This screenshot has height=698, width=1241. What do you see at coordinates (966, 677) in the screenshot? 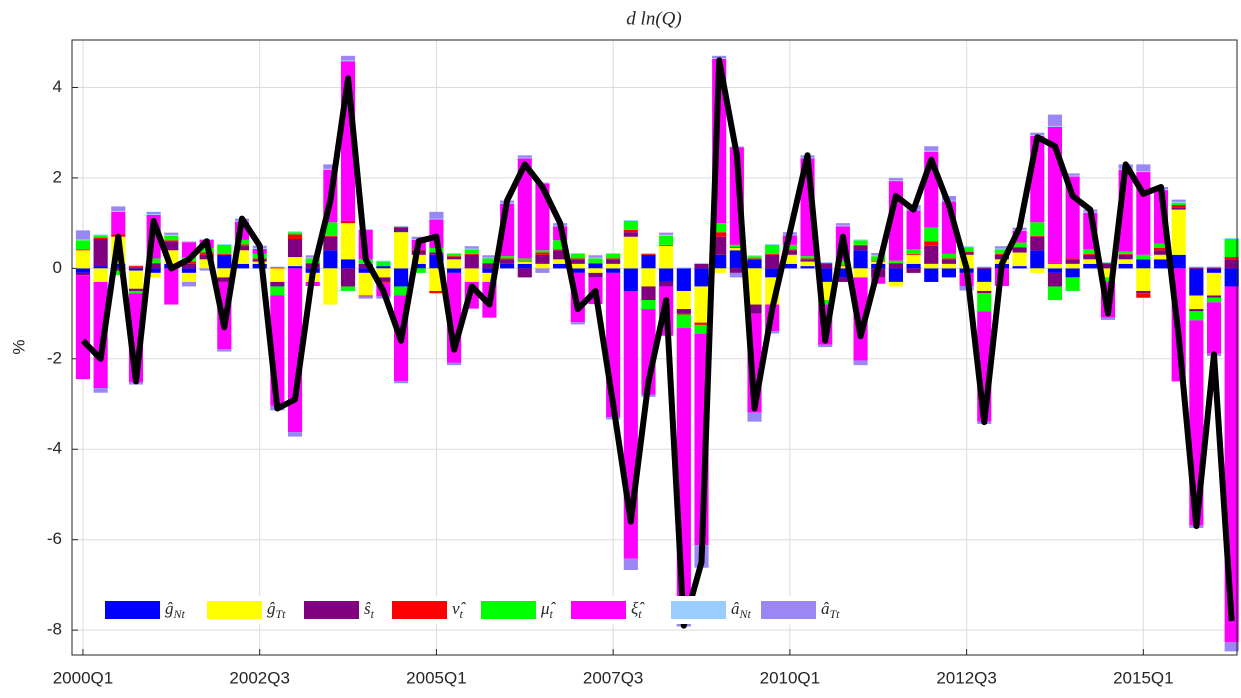
I see `x-tick-label: 2012Q3` at bounding box center [966, 677].